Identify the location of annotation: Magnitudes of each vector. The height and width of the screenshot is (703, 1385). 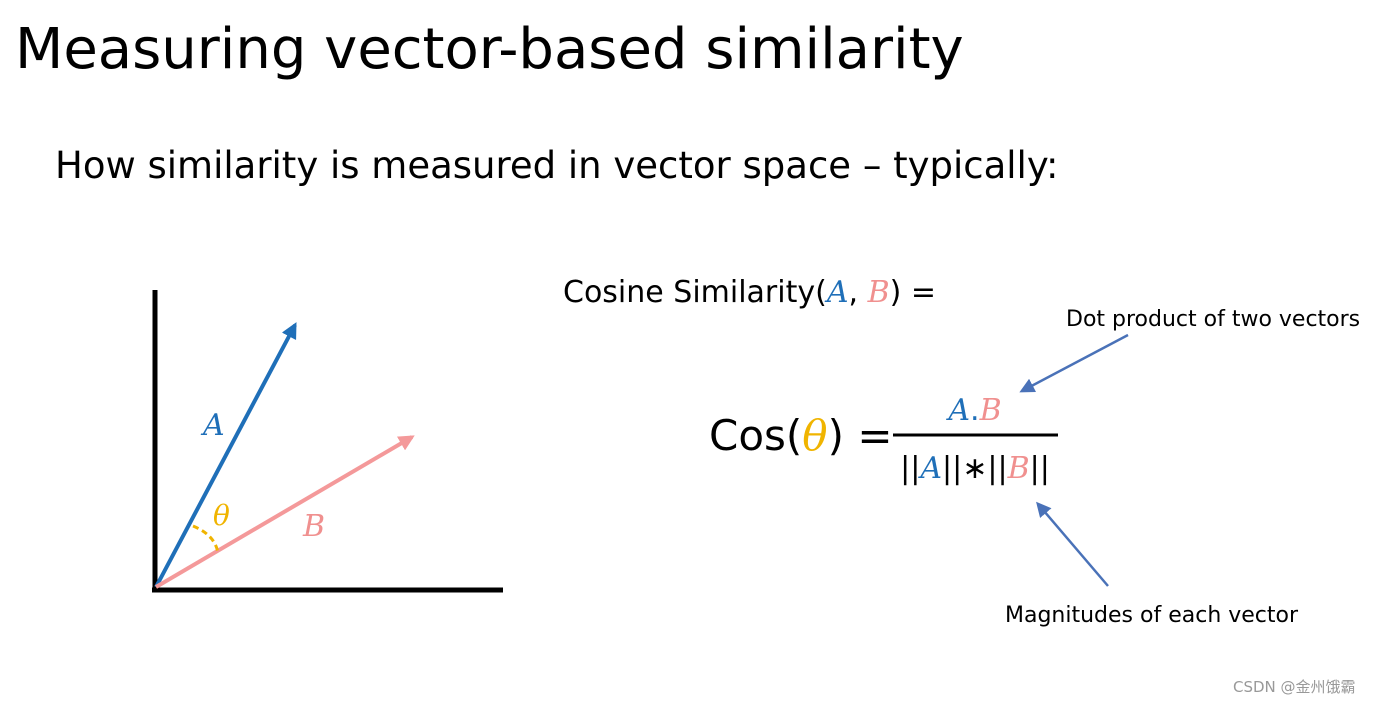
(1152, 615).